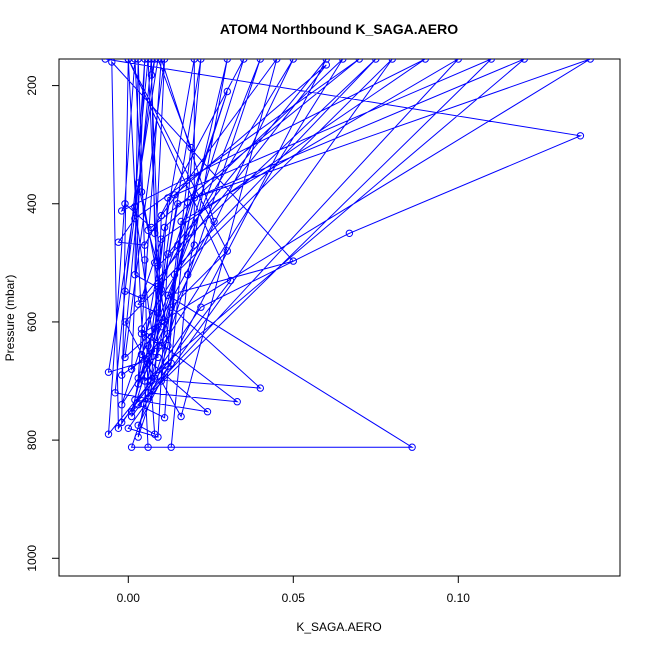 Image resolution: width=650 pixels, height=650 pixels. Describe the element at coordinates (129, 598) in the screenshot. I see `x-tick-label: 0.00` at that location.